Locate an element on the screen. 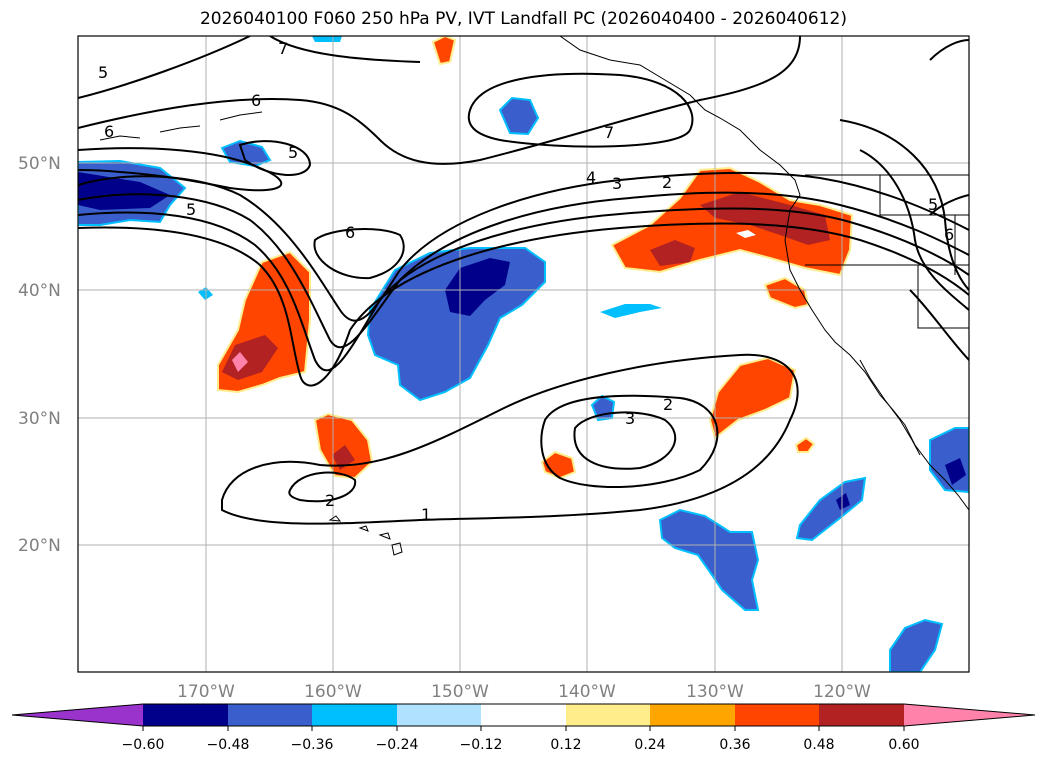  contour-line-top-right is located at coordinates (949, 50).